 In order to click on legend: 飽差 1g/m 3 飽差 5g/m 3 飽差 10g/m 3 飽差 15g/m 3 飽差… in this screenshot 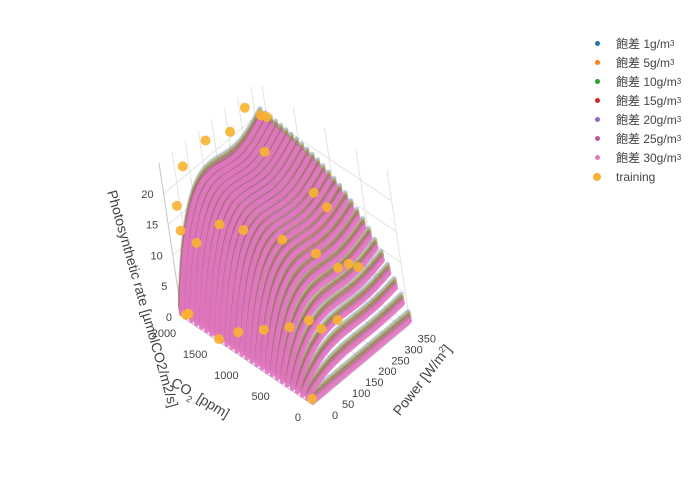, I will do `click(634, 110)`.